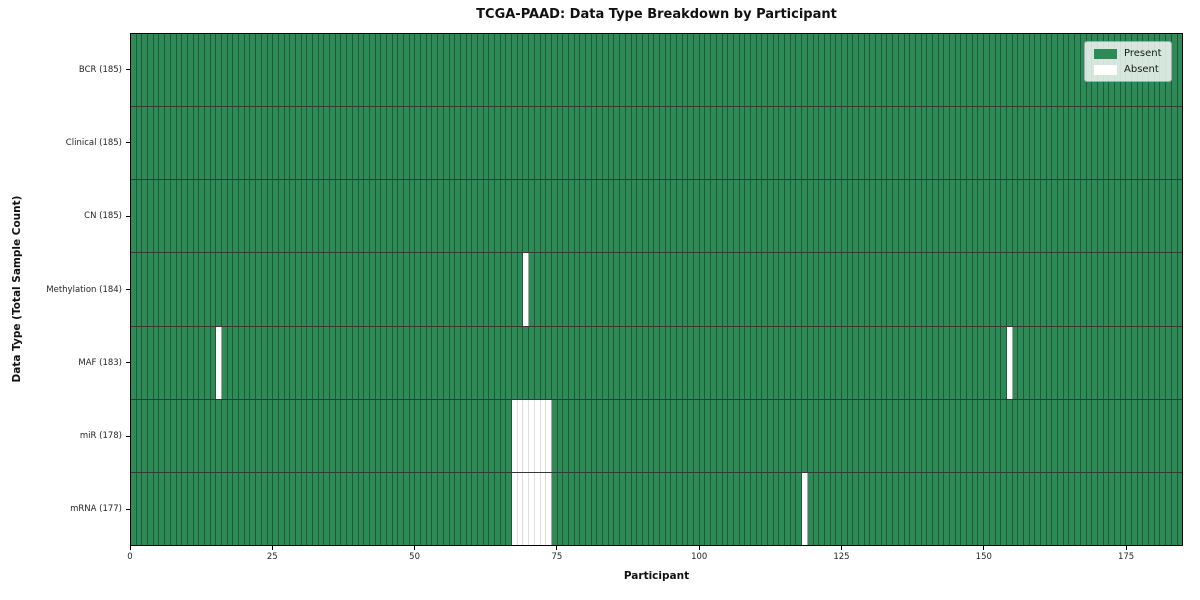 This screenshot has width=1200, height=600. What do you see at coordinates (130, 557) in the screenshot?
I see `x-tick-label: 0` at bounding box center [130, 557].